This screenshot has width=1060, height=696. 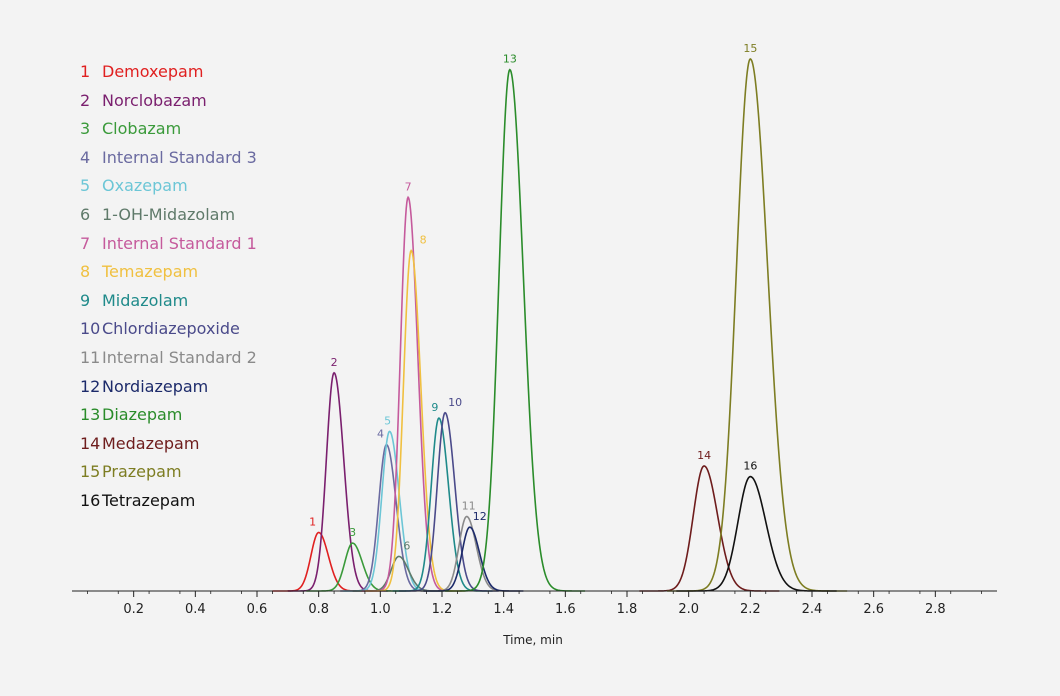 What do you see at coordinates (145, 186) in the screenshot?
I see `legend-item-name: Oxazepam` at bounding box center [145, 186].